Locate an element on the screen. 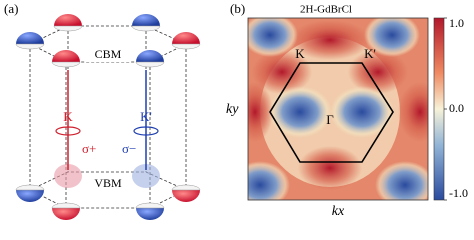 This screenshot has height=240, width=474. vbm-label: VBM is located at coordinates (108, 183).